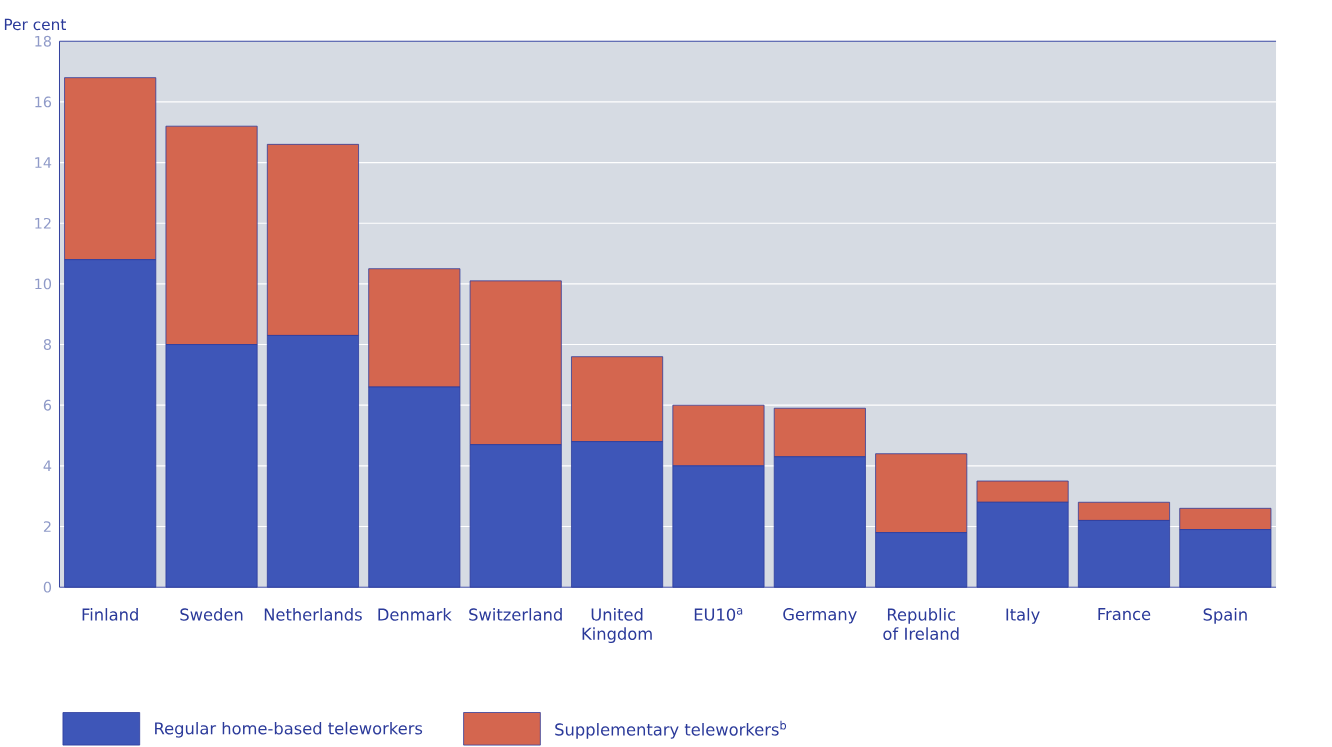 This screenshot has width=1332, height=747. What do you see at coordinates (43, 41) in the screenshot?
I see `y-tick-label: 18` at bounding box center [43, 41].